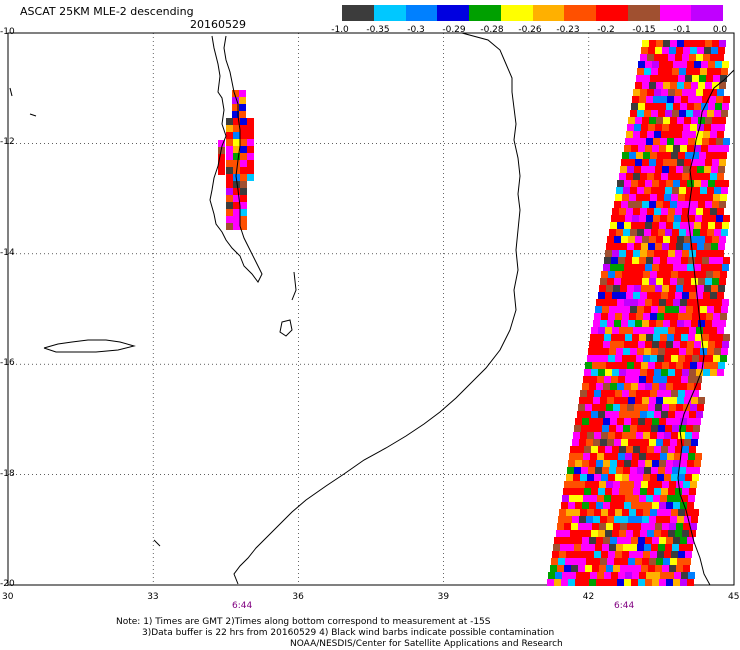 The height and width of the screenshot is (650, 740). What do you see at coordinates (530, 30) in the screenshot?
I see `colorbar-tick-label: -0.26` at bounding box center [530, 30].